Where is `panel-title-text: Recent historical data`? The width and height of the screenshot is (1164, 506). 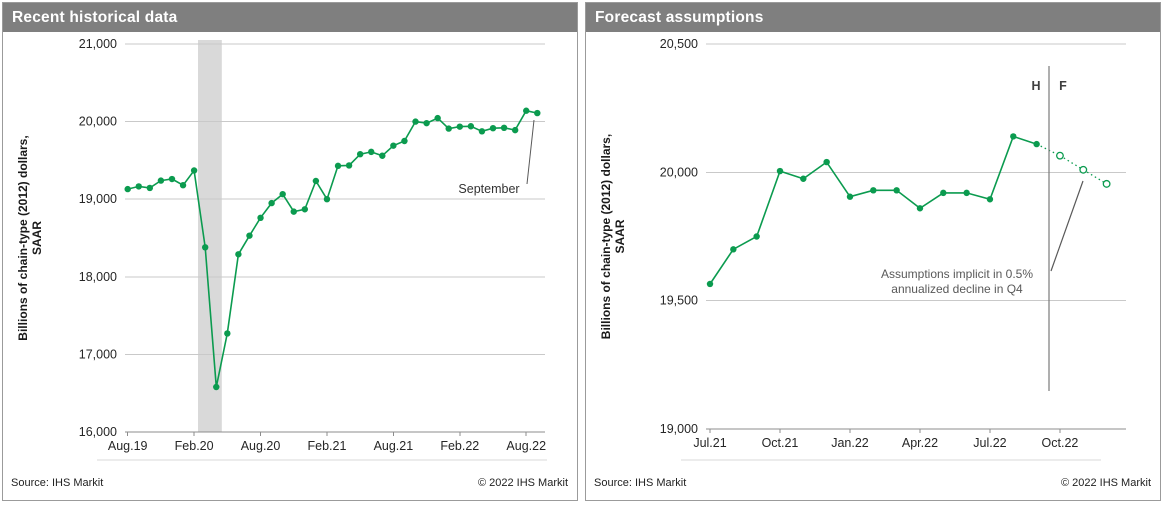
panel-title-text: Recent historical data is located at coordinates (95, 17).